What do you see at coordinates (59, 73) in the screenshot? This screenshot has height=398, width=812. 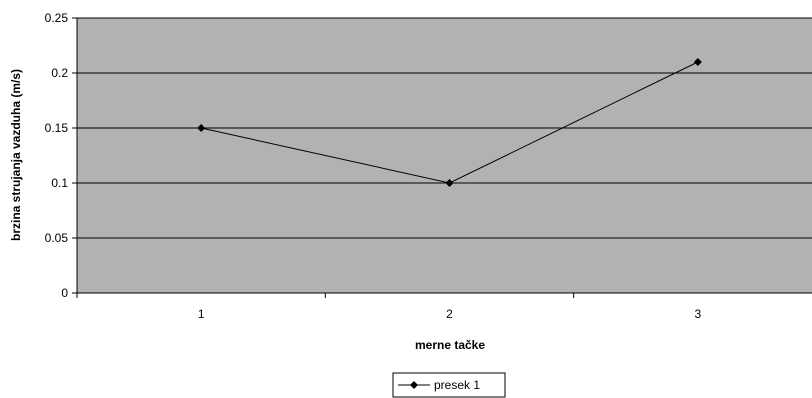 I see `y-tick-label: 0.2` at bounding box center [59, 73].